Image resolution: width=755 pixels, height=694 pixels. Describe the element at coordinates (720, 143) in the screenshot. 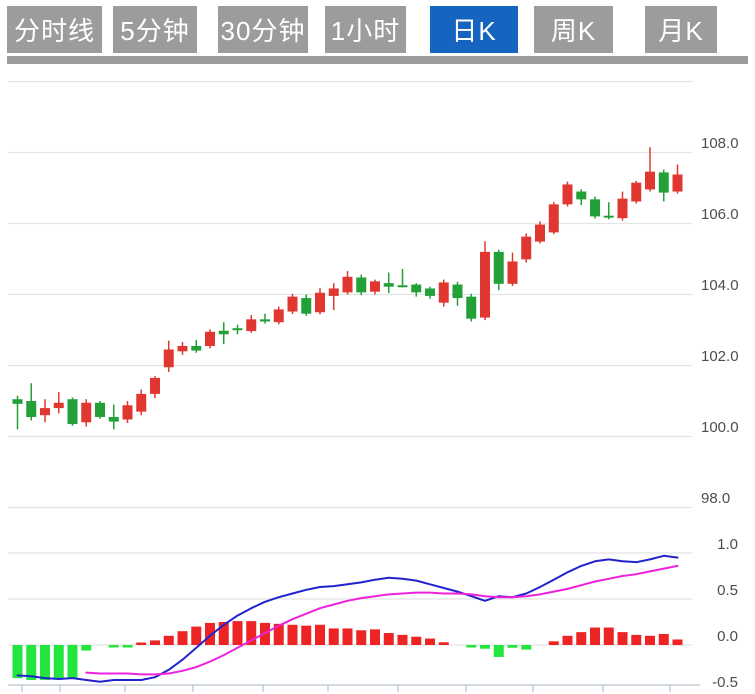

I see `price-tick-label: 108.0` at that location.